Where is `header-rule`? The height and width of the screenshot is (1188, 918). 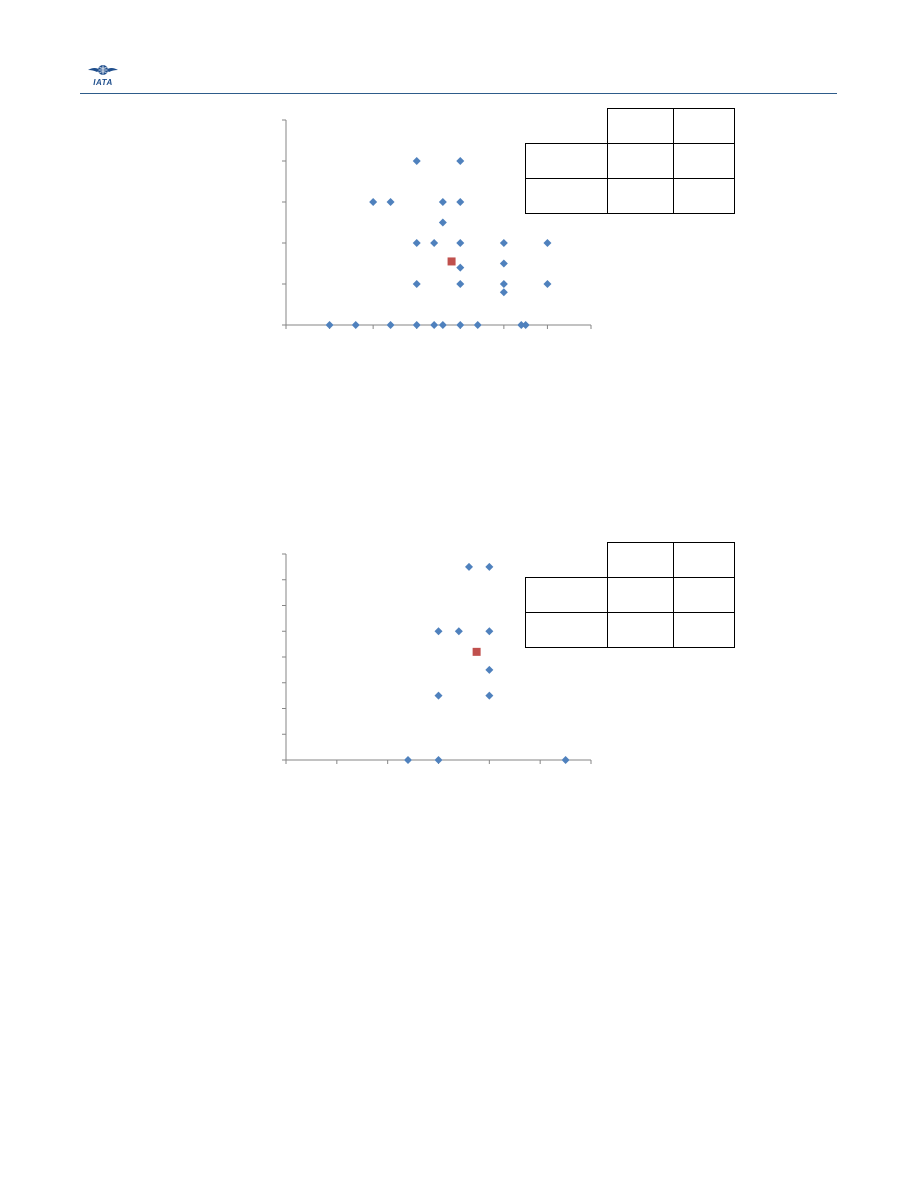
header-rule is located at coordinates (458, 93).